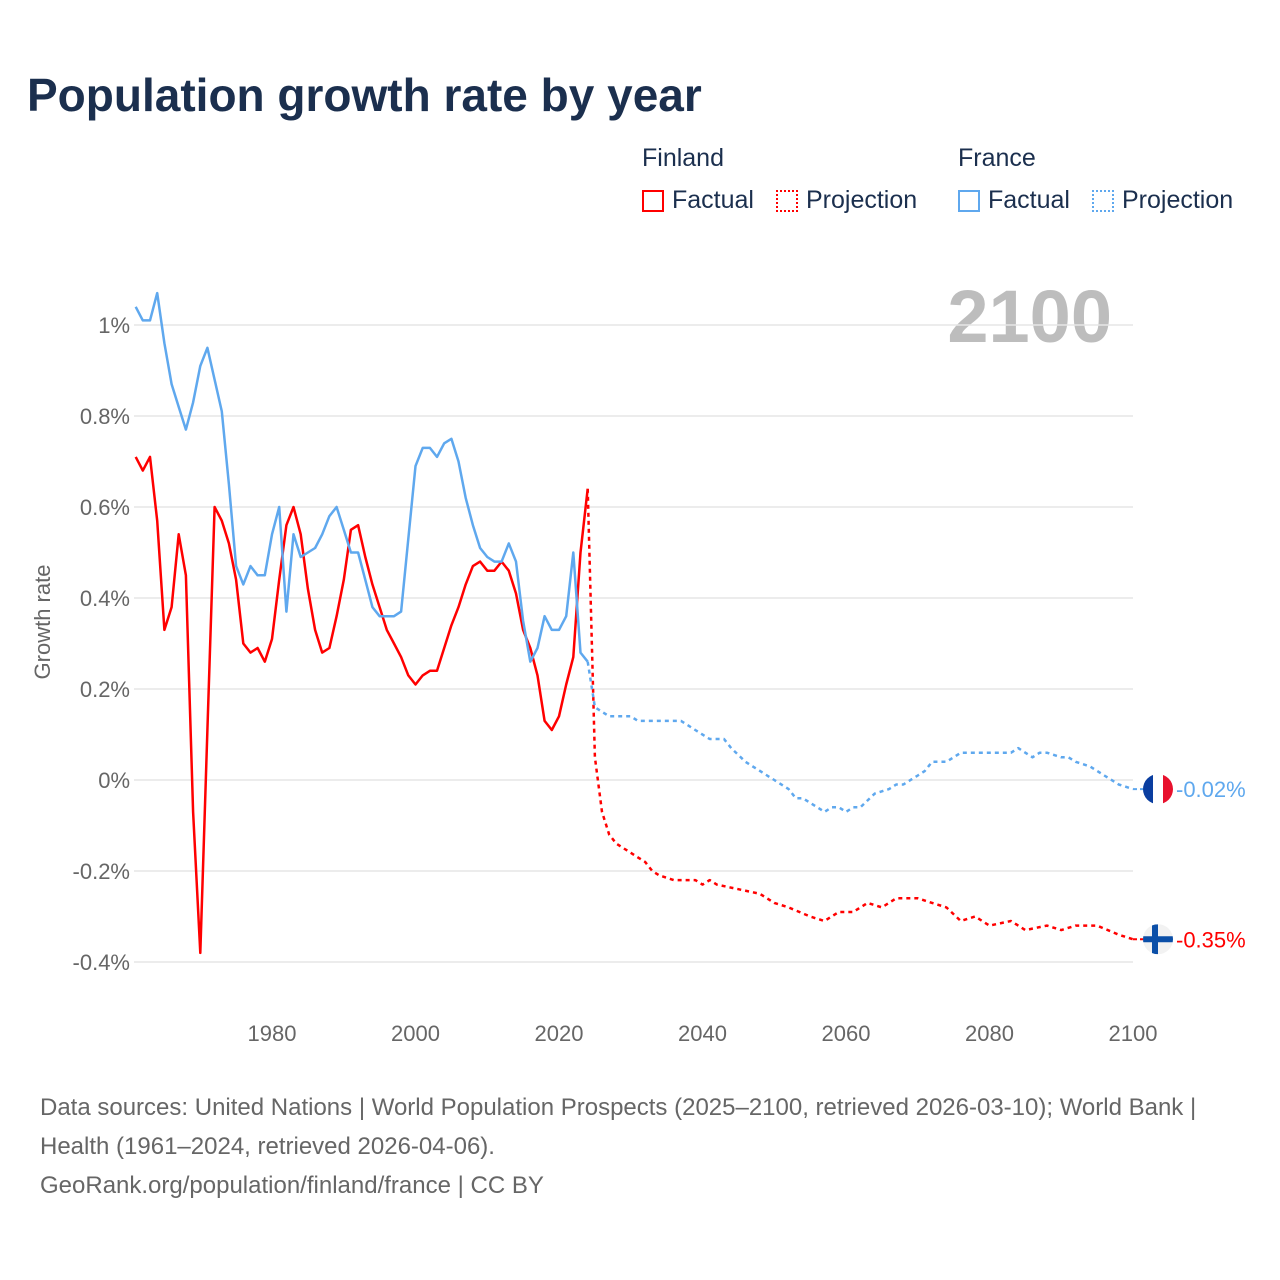  What do you see at coordinates (105, 416) in the screenshot?
I see `y-tick-label: 0.8%` at bounding box center [105, 416].